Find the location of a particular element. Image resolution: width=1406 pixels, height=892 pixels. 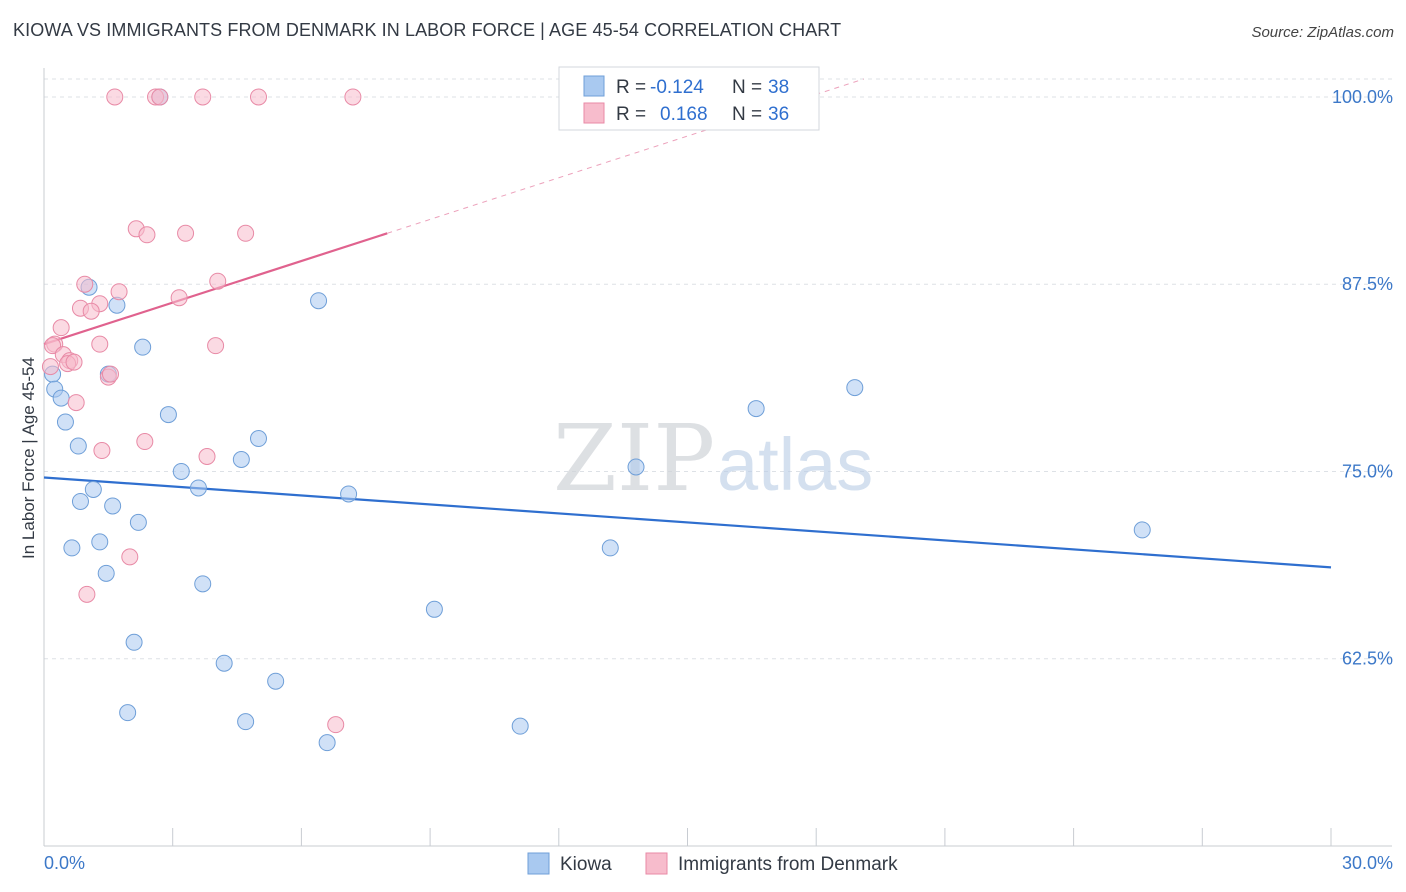

bottom-legend-swatch-denmark is located at coordinates (656, 863).